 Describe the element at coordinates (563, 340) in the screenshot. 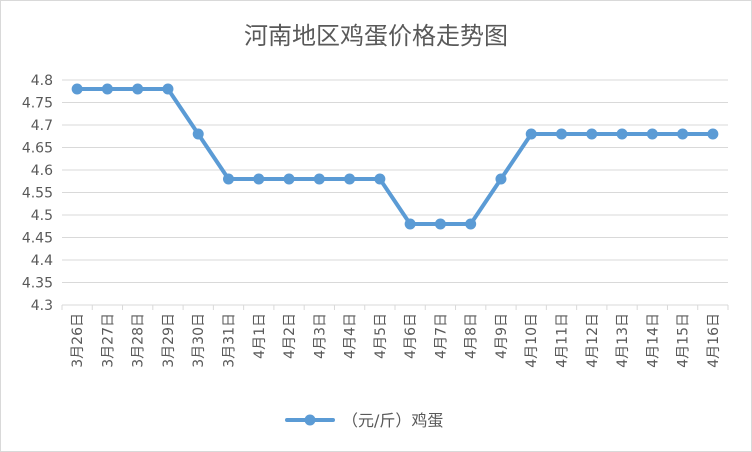

I see `x-tick-label: 4月11日` at that location.